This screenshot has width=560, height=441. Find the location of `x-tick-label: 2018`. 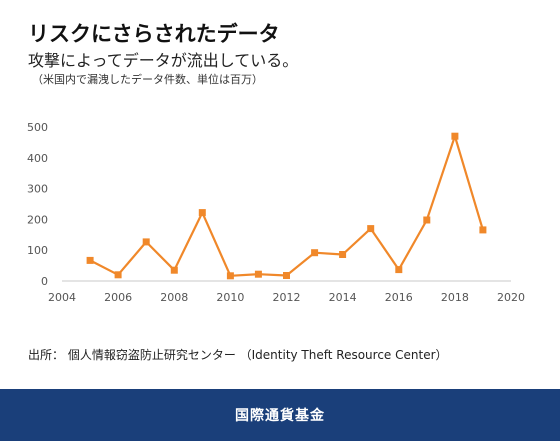

x-tick-label: 2018 is located at coordinates (455, 297).